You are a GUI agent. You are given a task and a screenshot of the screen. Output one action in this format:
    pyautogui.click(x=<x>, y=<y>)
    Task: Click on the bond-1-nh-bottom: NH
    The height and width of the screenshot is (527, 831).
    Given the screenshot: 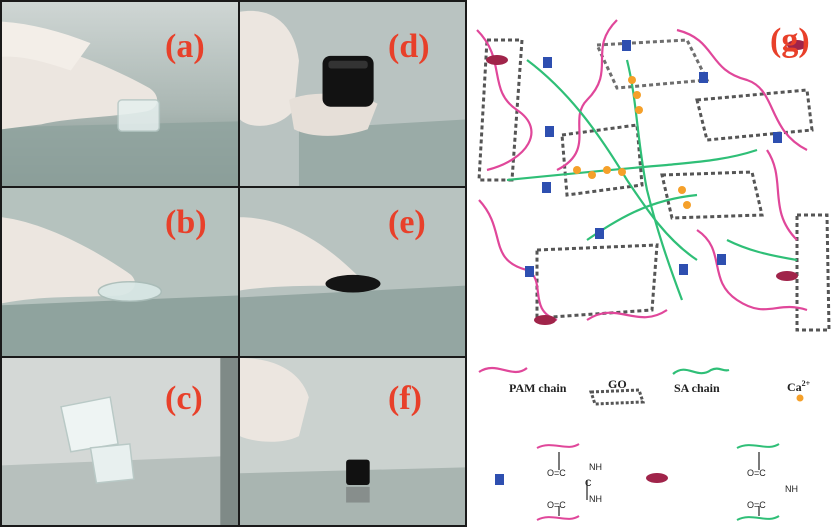 What is the action you would take?
    pyautogui.click(x=595, y=499)
    